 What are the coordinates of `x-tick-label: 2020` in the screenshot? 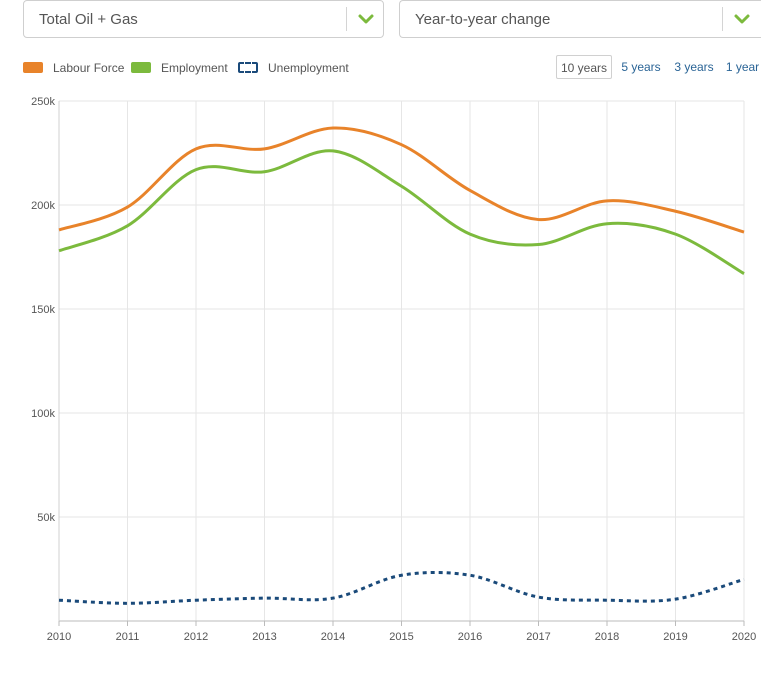 It's located at (744, 637).